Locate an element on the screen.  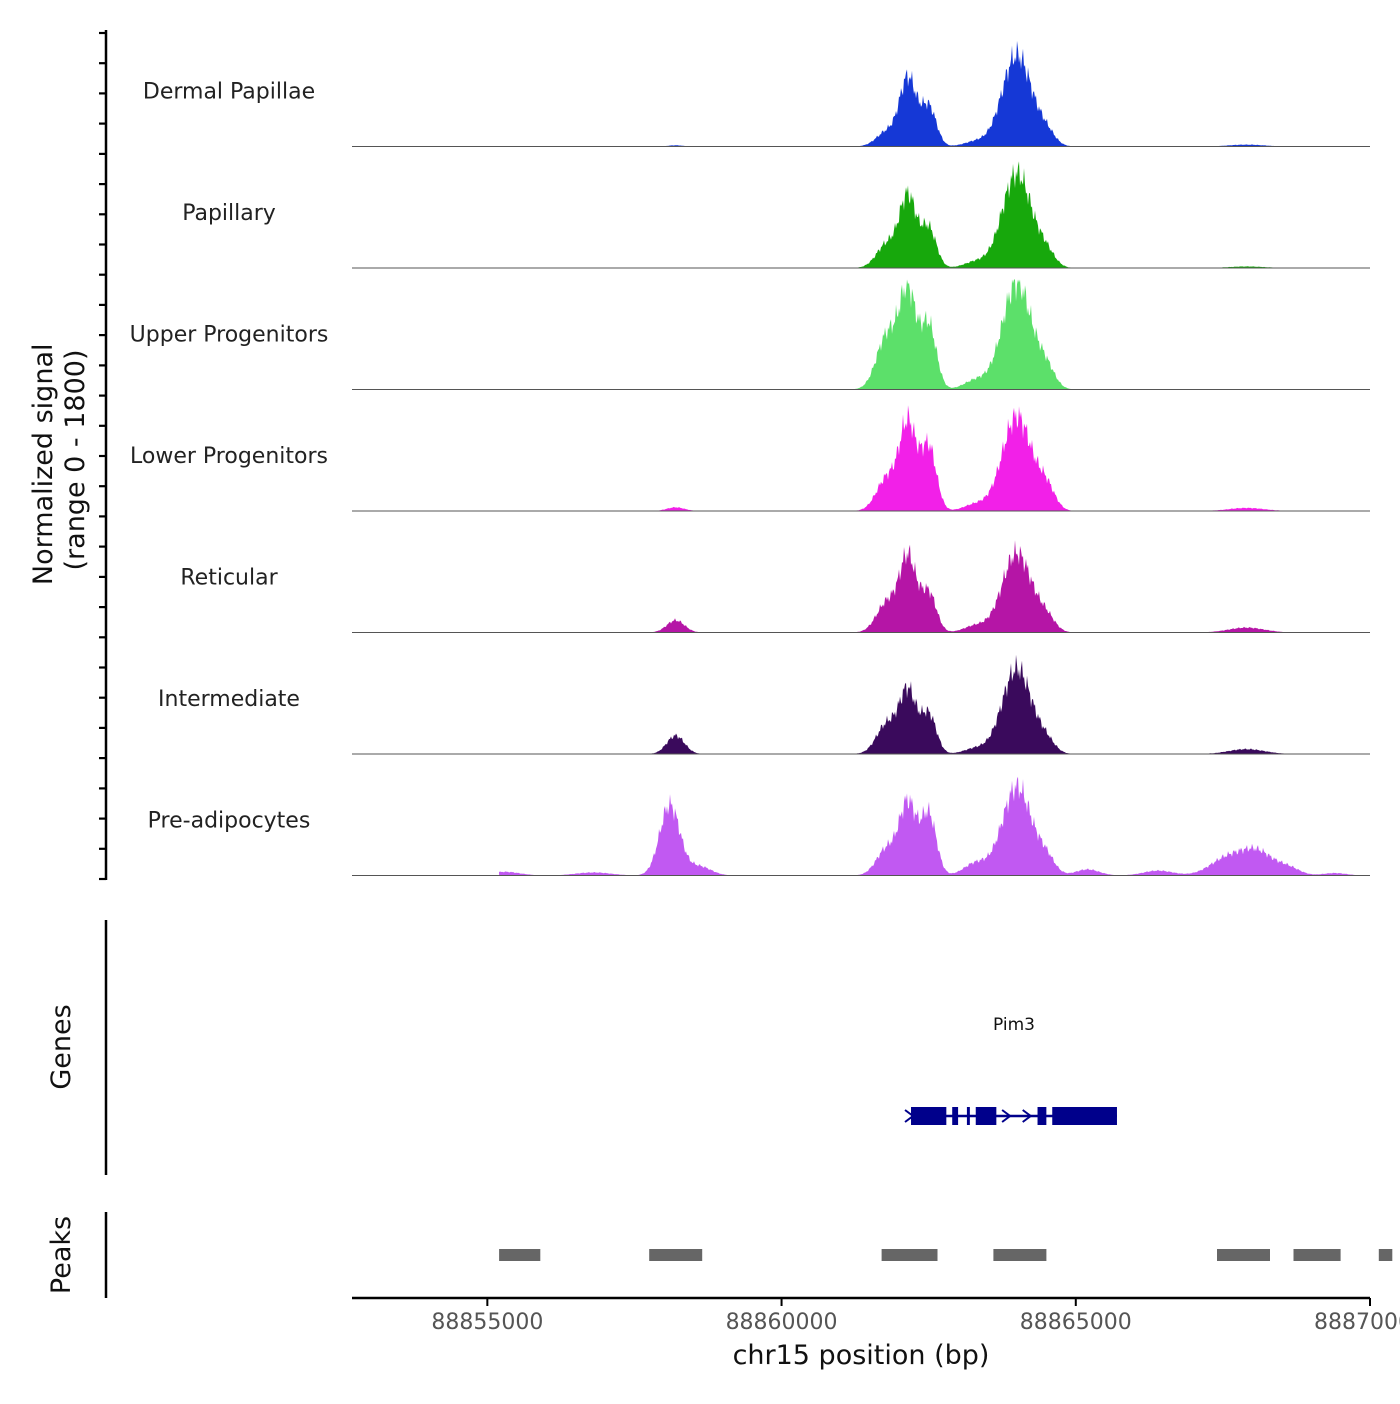
track-pre-adipocytes: Pre-adipocytes is located at coordinates (771, 826).